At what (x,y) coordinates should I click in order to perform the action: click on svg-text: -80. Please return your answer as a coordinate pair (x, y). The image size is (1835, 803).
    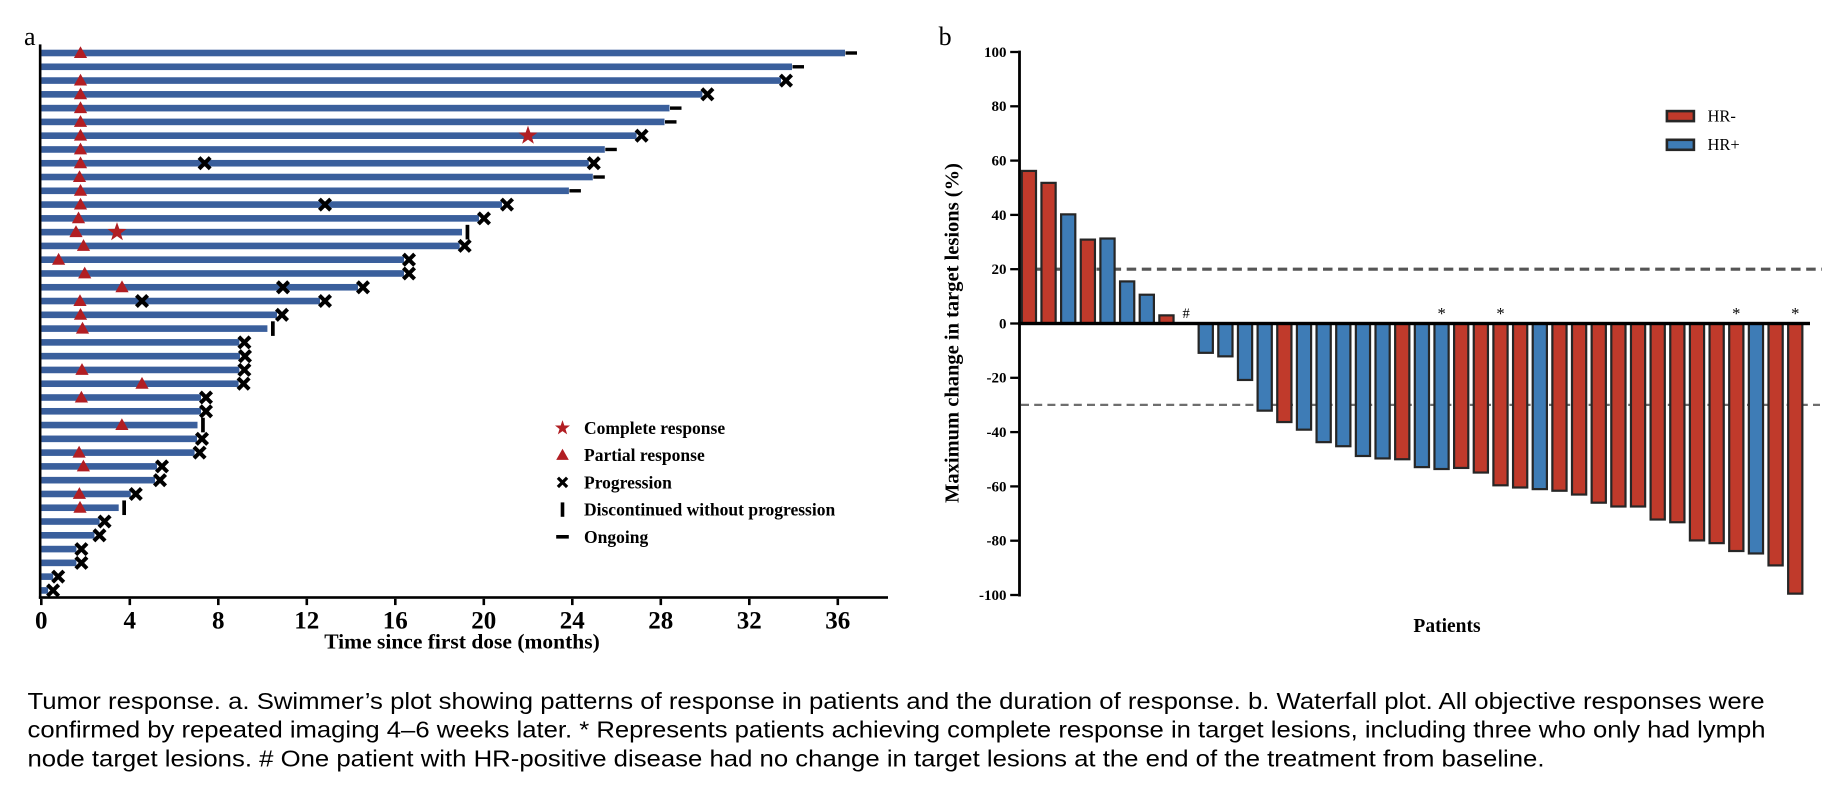
    Looking at the image, I should click on (997, 542).